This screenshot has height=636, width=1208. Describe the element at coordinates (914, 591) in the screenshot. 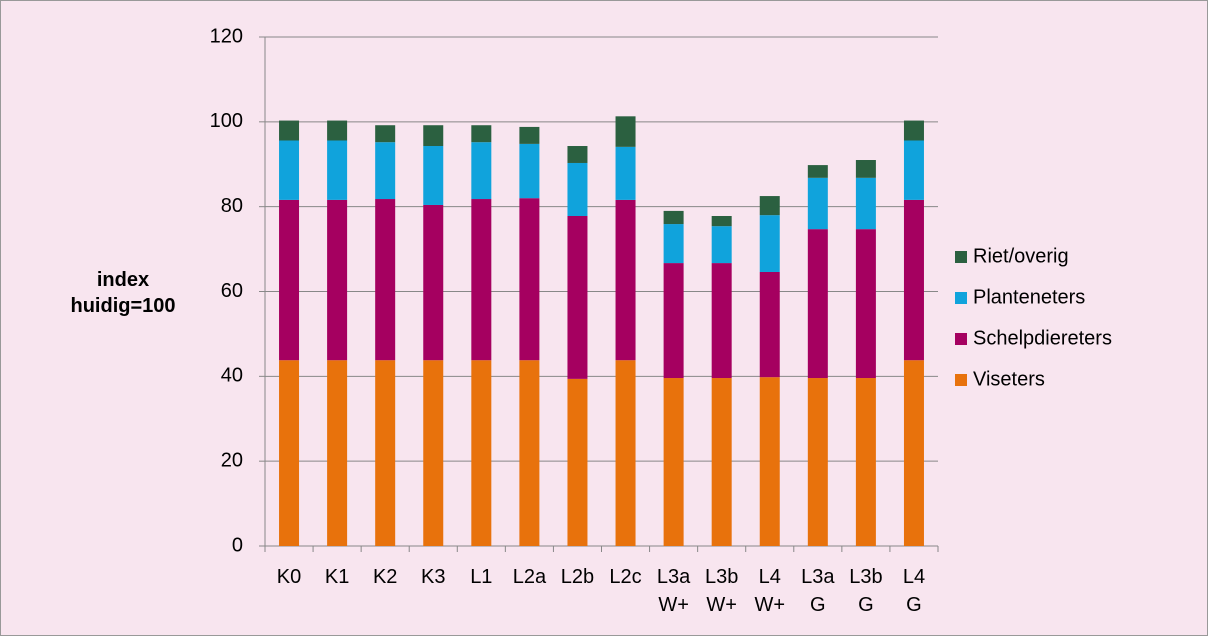

I see `x-tick-label: L4 G` at that location.